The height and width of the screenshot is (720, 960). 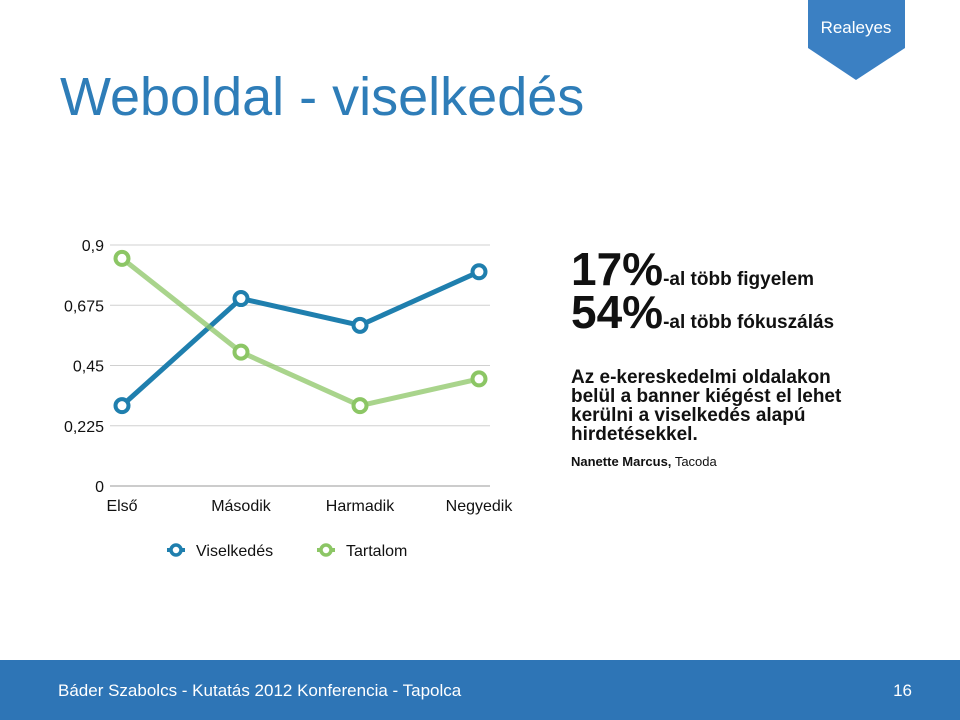 I want to click on slide-title: Weboldal - viselkedés, so click(x=322, y=97).